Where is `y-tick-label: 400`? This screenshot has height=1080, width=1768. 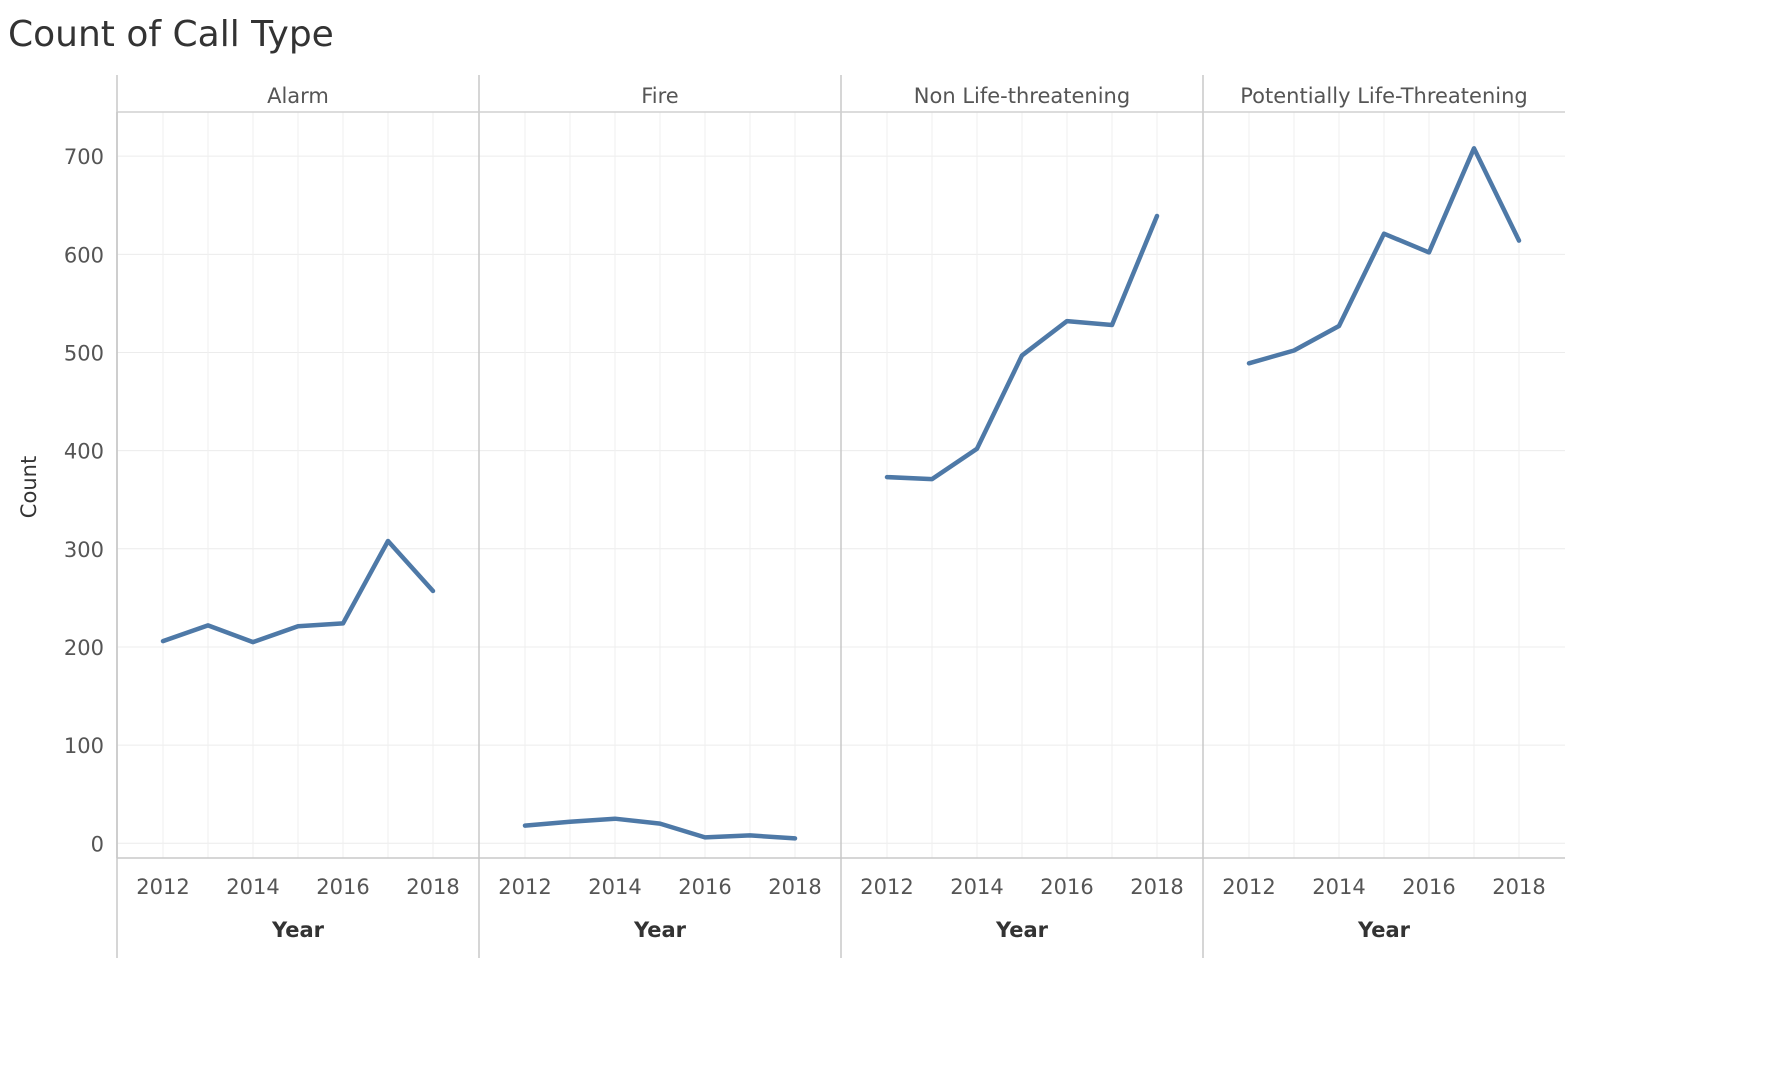 y-tick-label: 400 is located at coordinates (84, 452).